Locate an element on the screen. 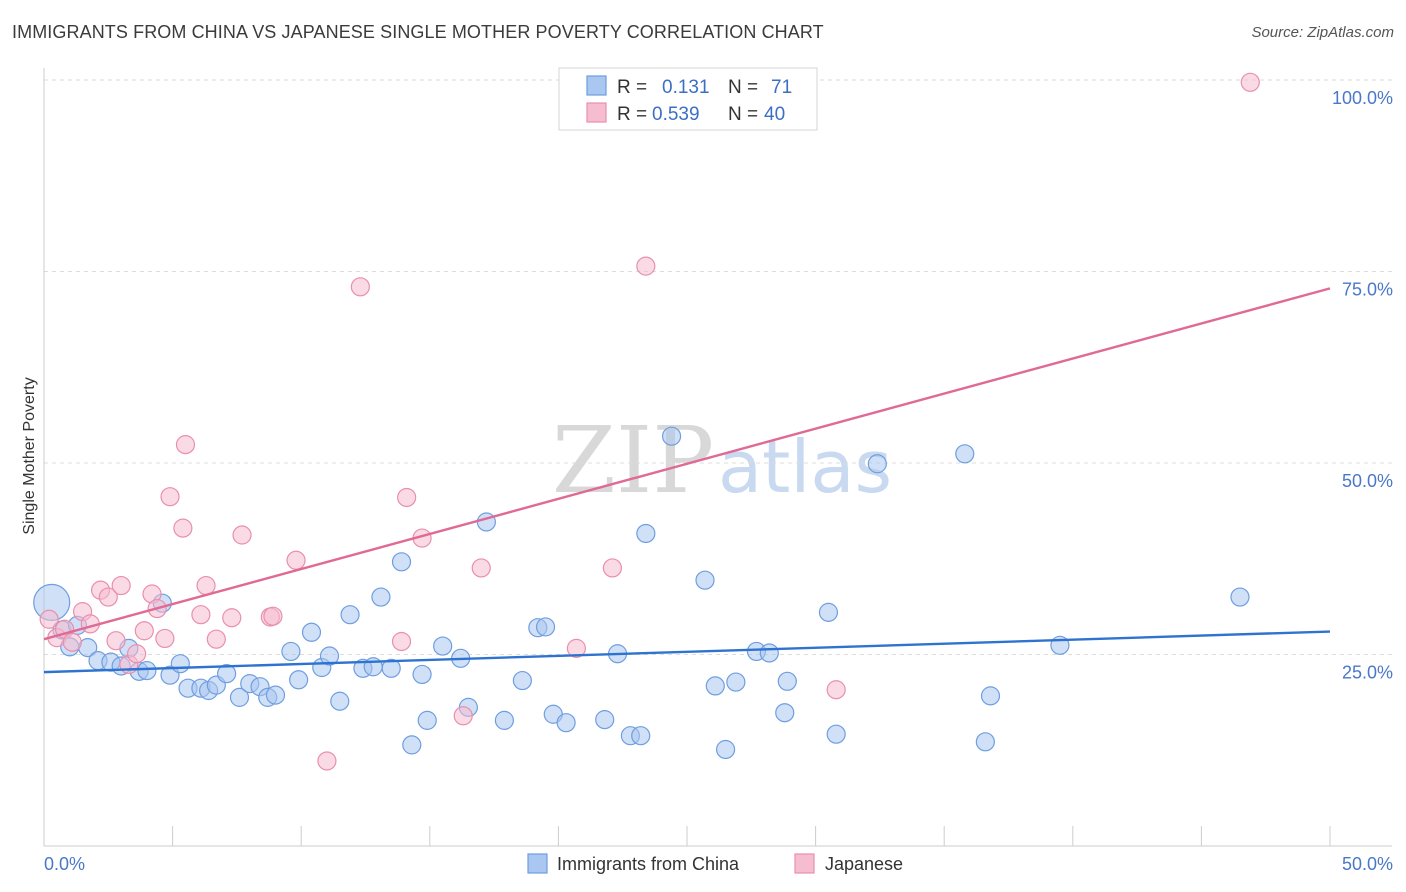 Image resolution: width=1406 pixels, height=892 pixels. y-axis-tick-labels: 25.0% 50.0% 75.0% 100.0% is located at coordinates (1362, 385).